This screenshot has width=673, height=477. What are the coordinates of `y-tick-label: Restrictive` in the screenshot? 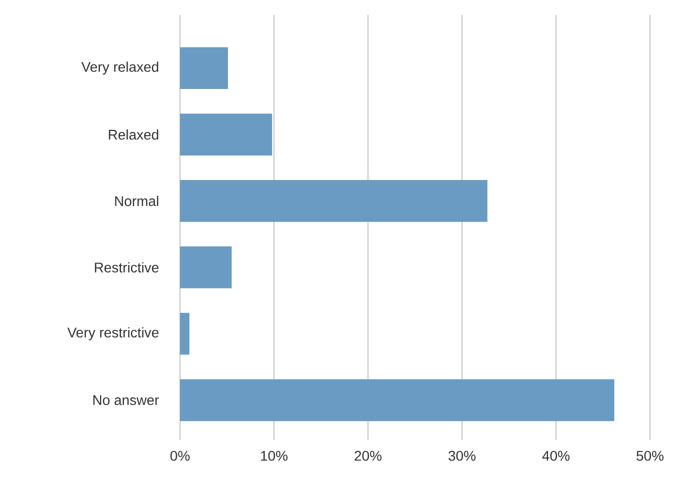 It's located at (126, 267).